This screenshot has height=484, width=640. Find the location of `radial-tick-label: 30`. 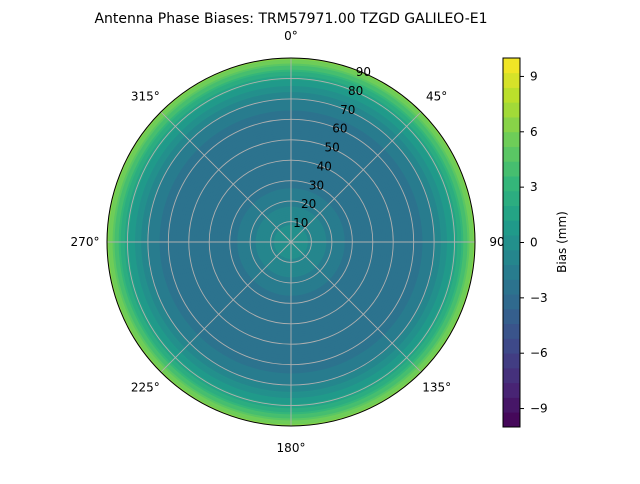

radial-tick-label: 30 is located at coordinates (316, 185).